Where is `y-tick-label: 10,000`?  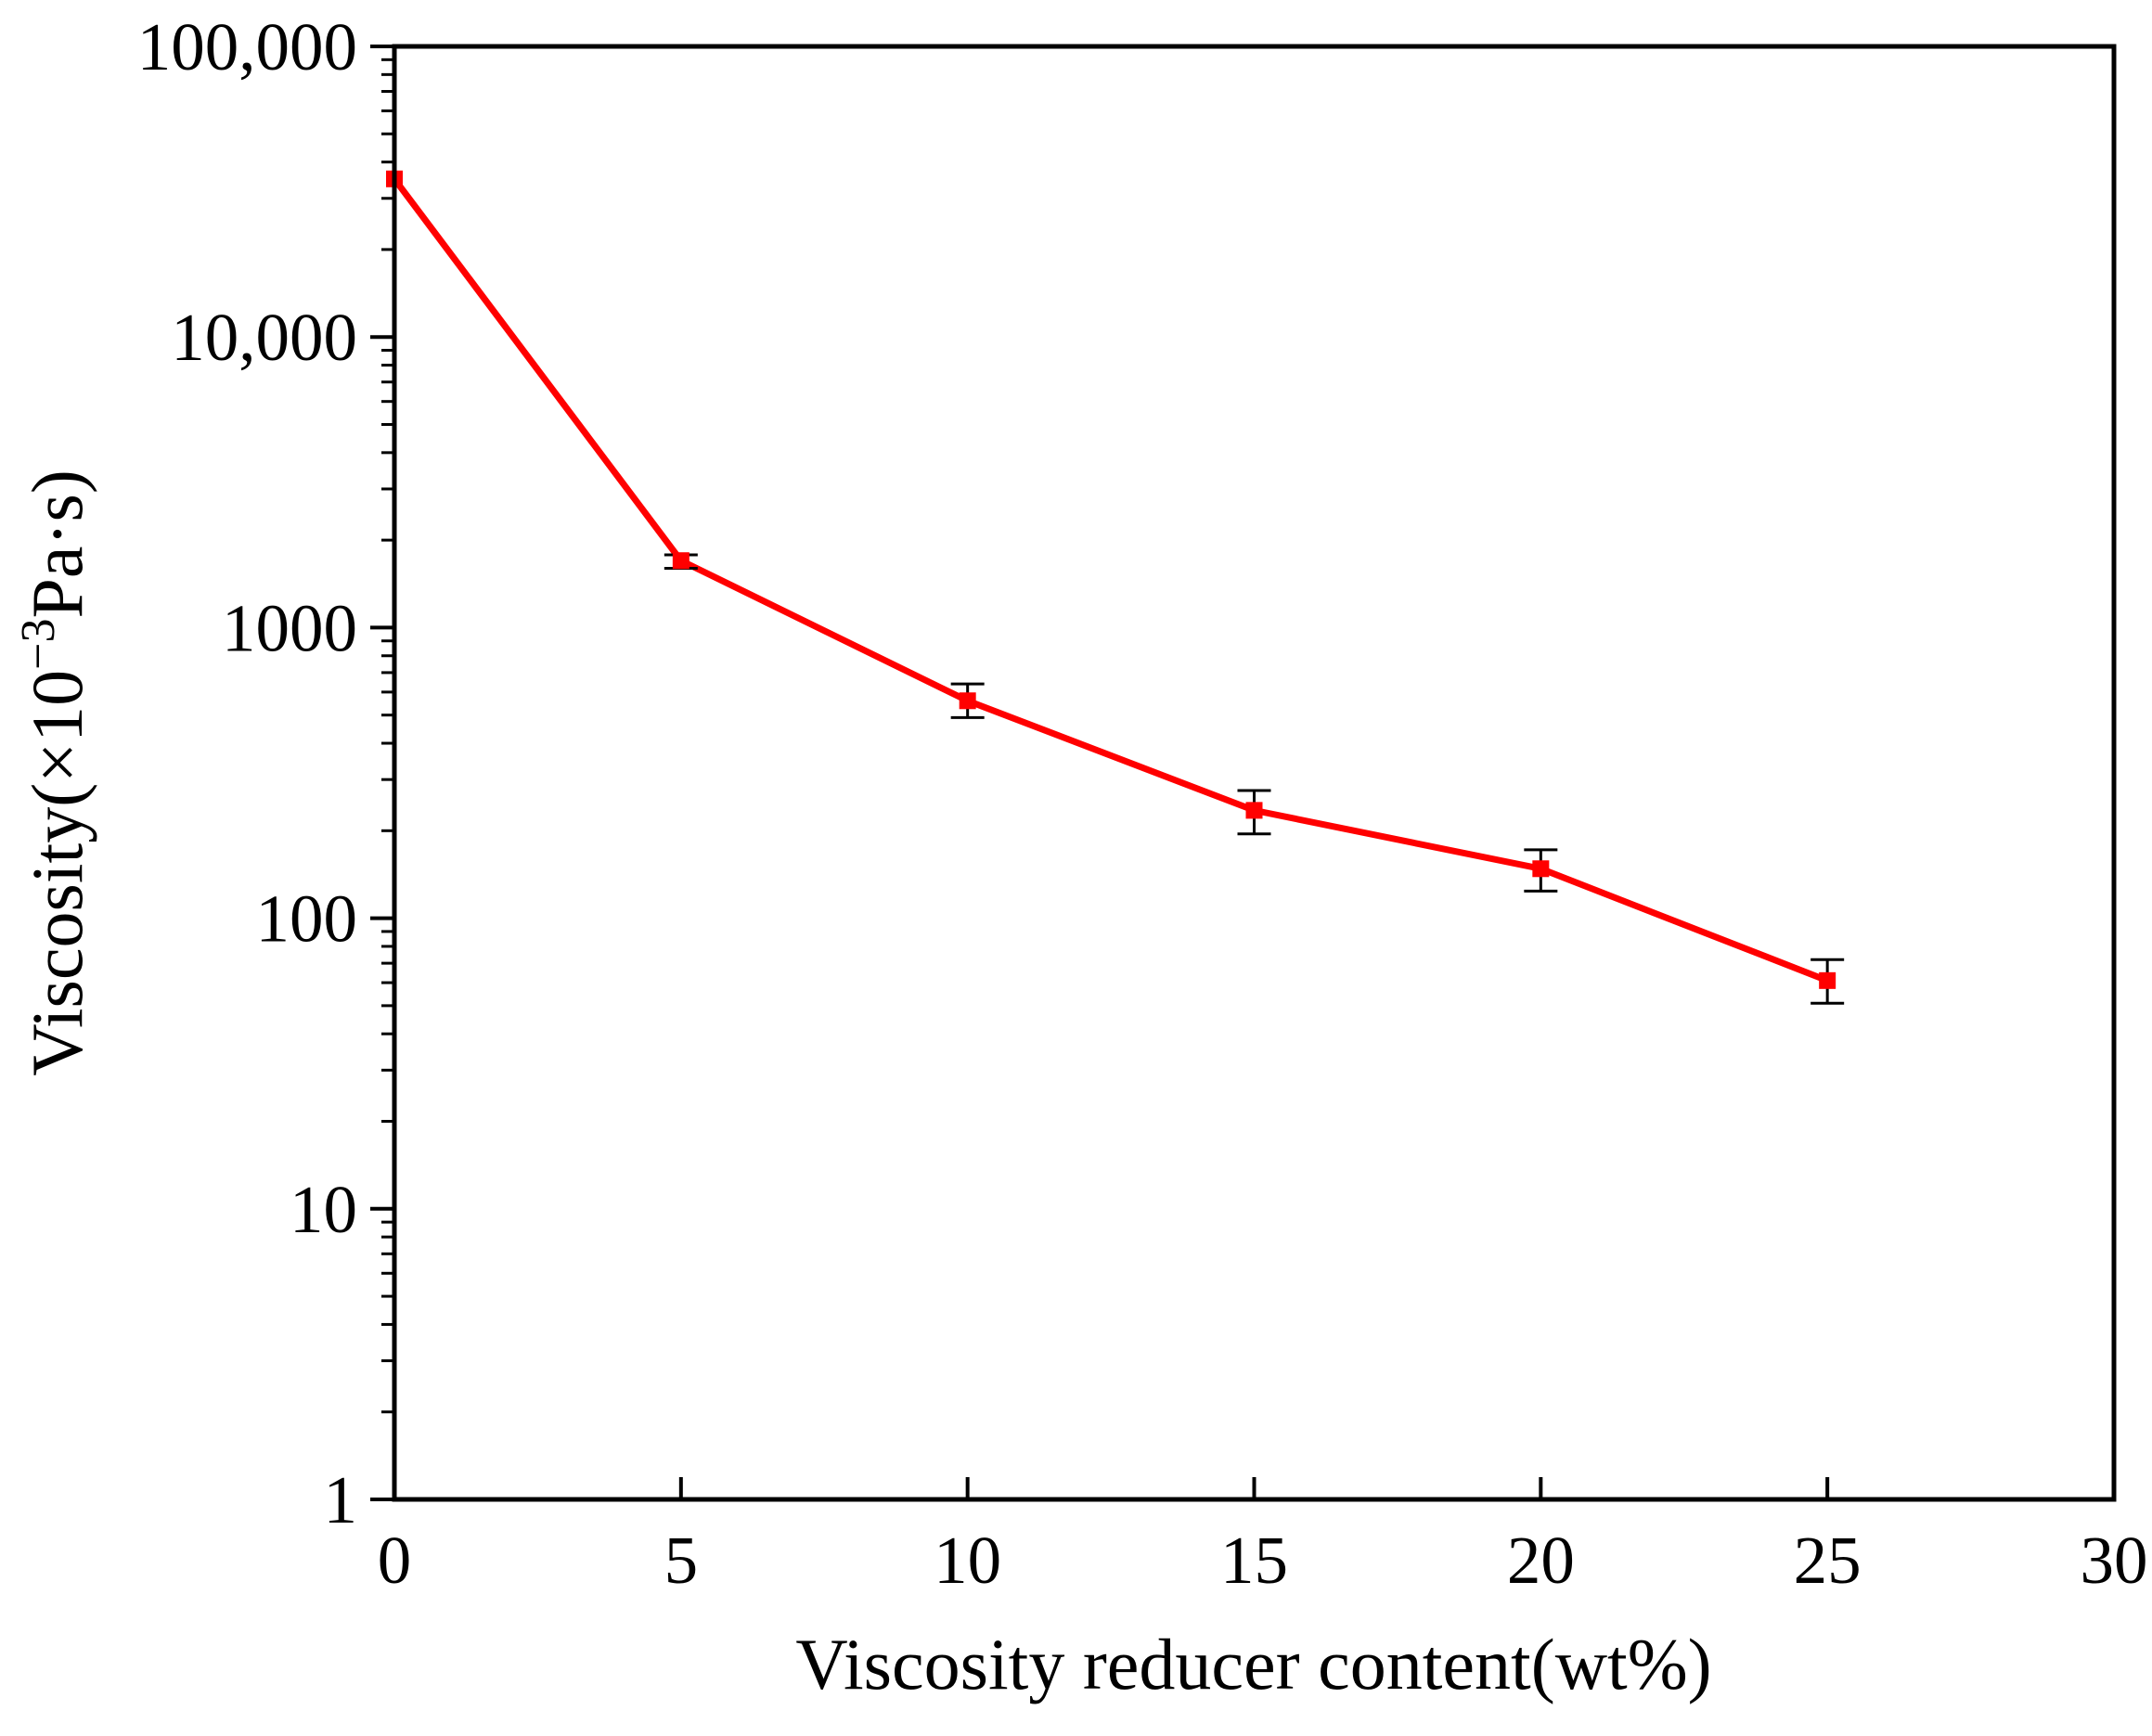 y-tick-label: 10,000 is located at coordinates (264, 337).